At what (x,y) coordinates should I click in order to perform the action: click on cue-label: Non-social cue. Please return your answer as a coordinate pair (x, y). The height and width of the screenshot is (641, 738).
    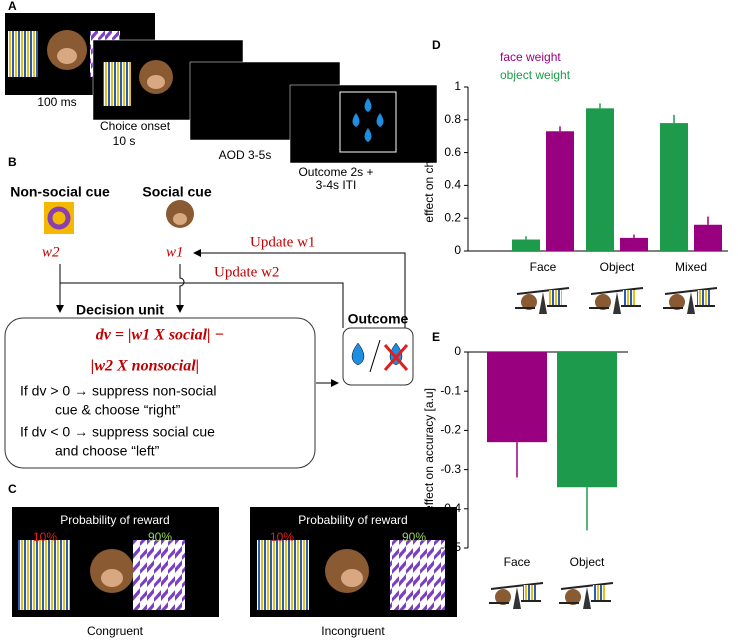
    Looking at the image, I should click on (60, 192).